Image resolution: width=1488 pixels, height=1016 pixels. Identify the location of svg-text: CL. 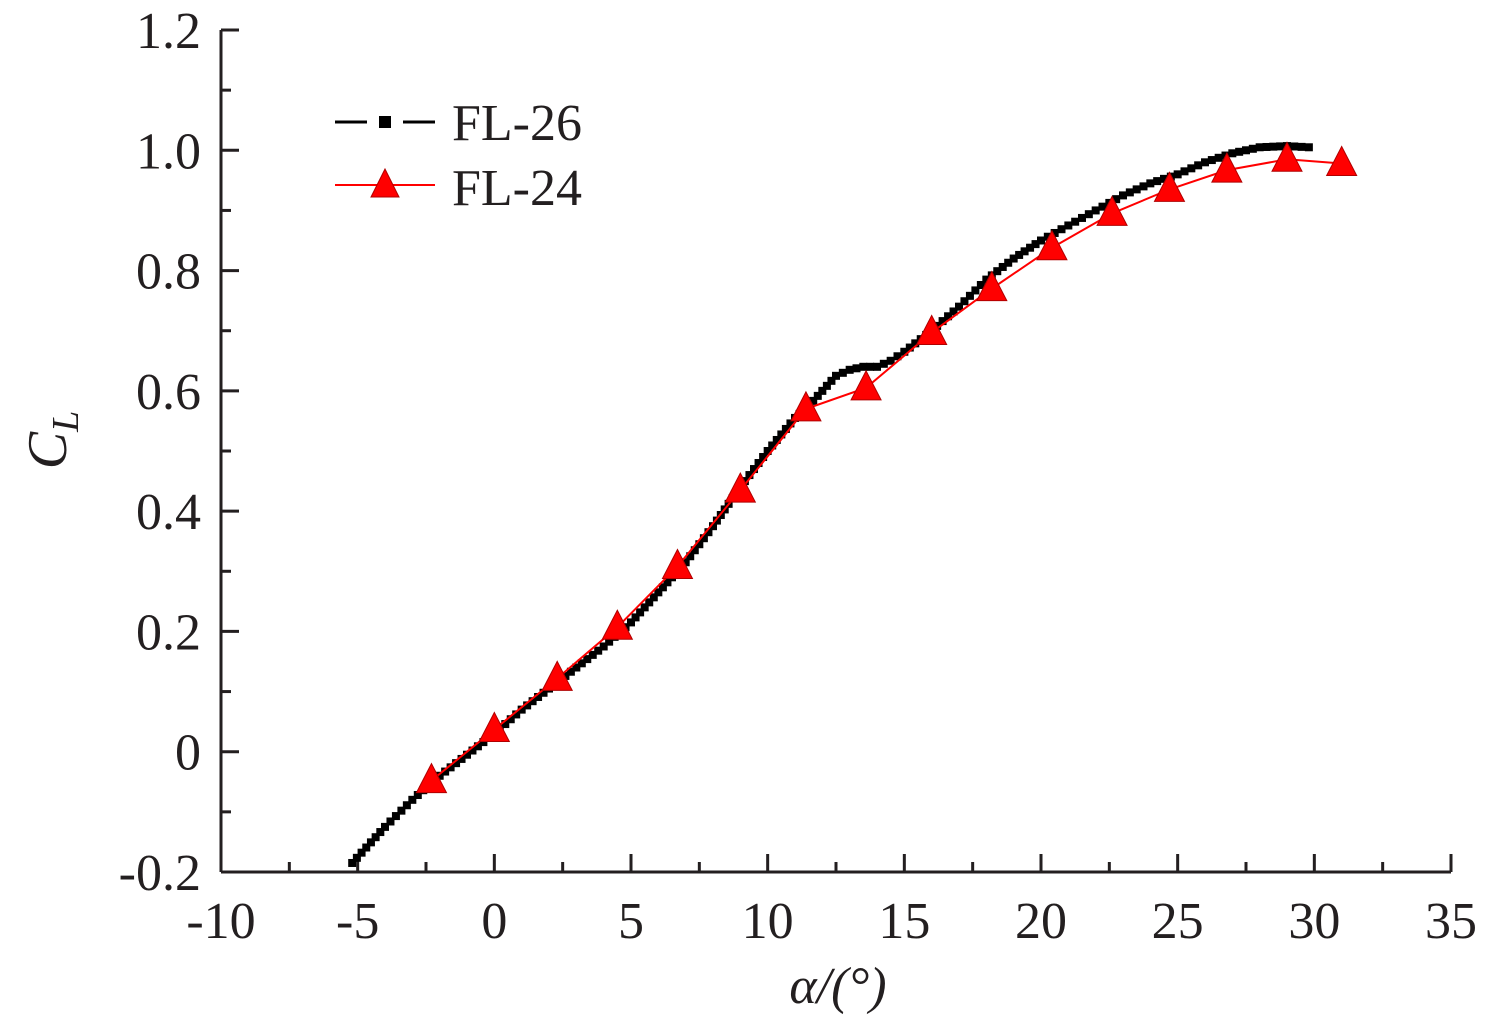
(52, 440).